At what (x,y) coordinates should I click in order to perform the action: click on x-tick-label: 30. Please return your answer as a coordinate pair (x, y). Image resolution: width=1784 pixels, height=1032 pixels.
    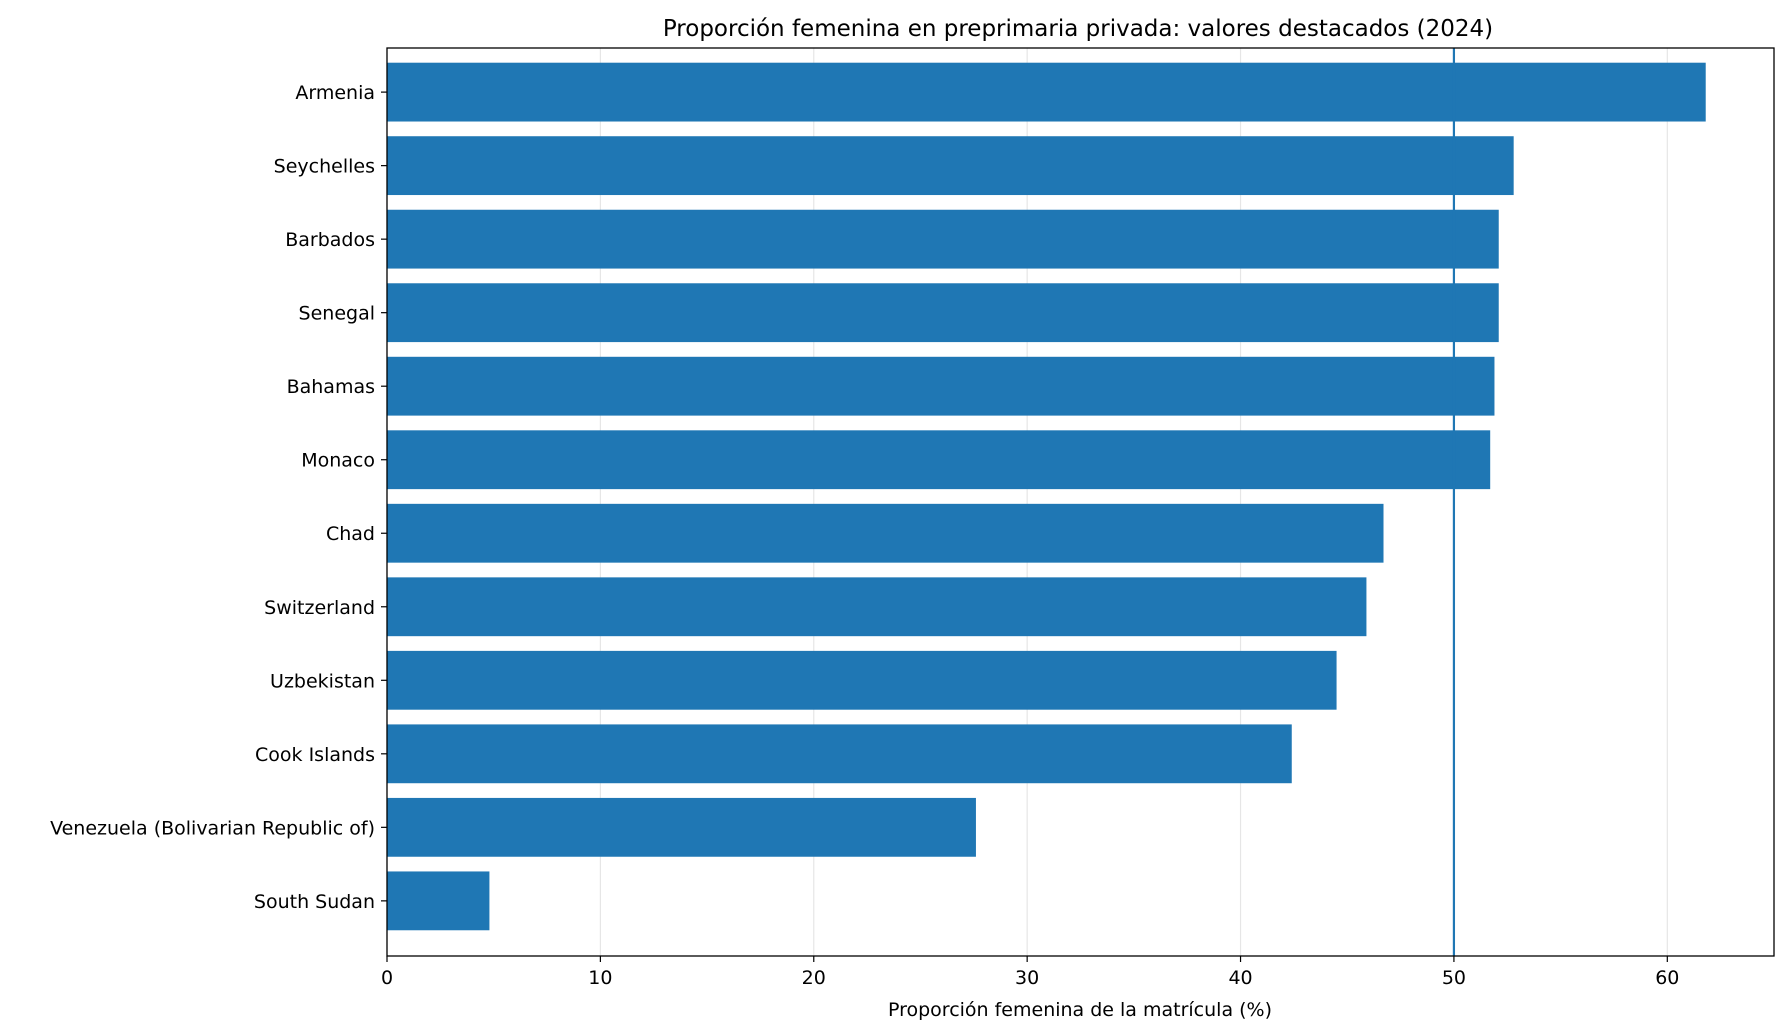
    Looking at the image, I should click on (1027, 978).